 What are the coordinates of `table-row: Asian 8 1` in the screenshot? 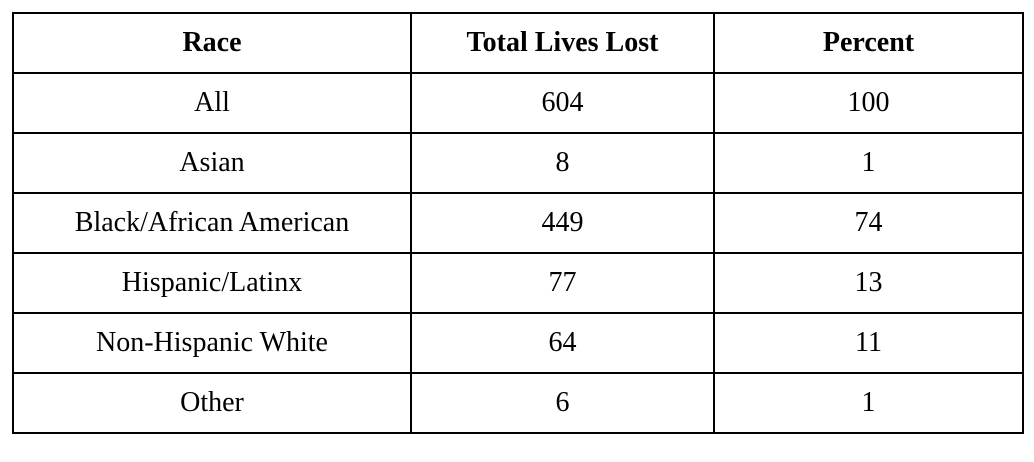 It's located at (518, 163).